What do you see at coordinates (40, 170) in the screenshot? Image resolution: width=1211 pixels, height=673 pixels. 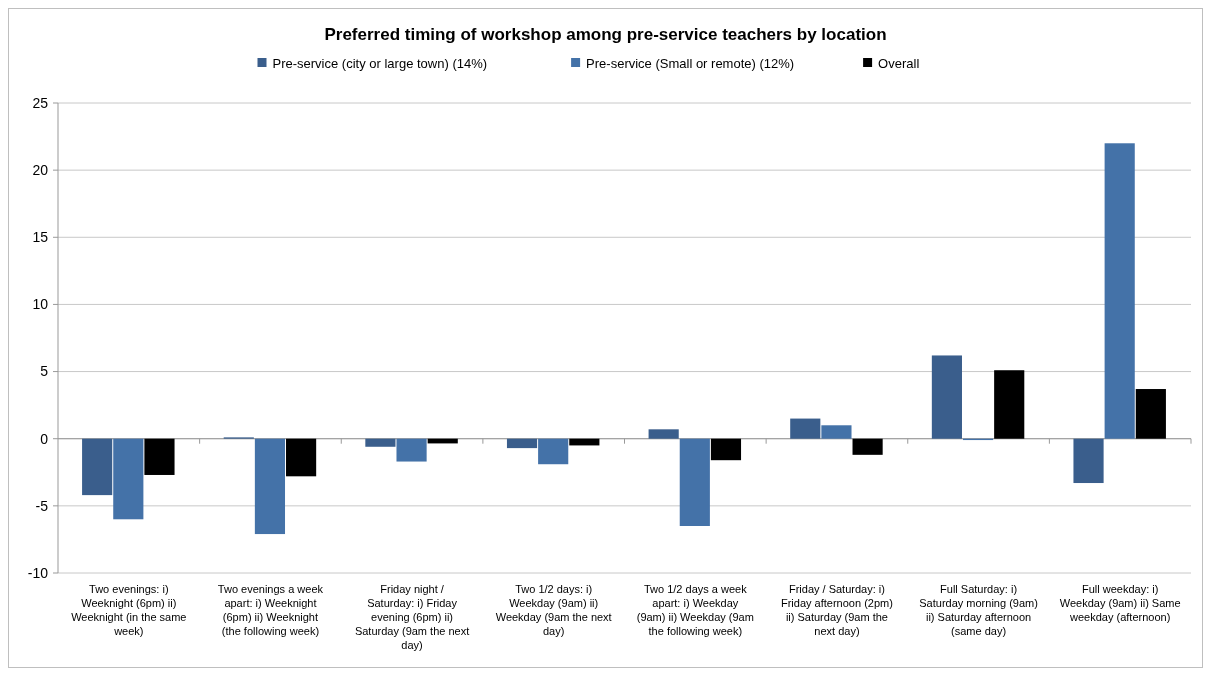 I see `y-tick-label: 20` at bounding box center [40, 170].